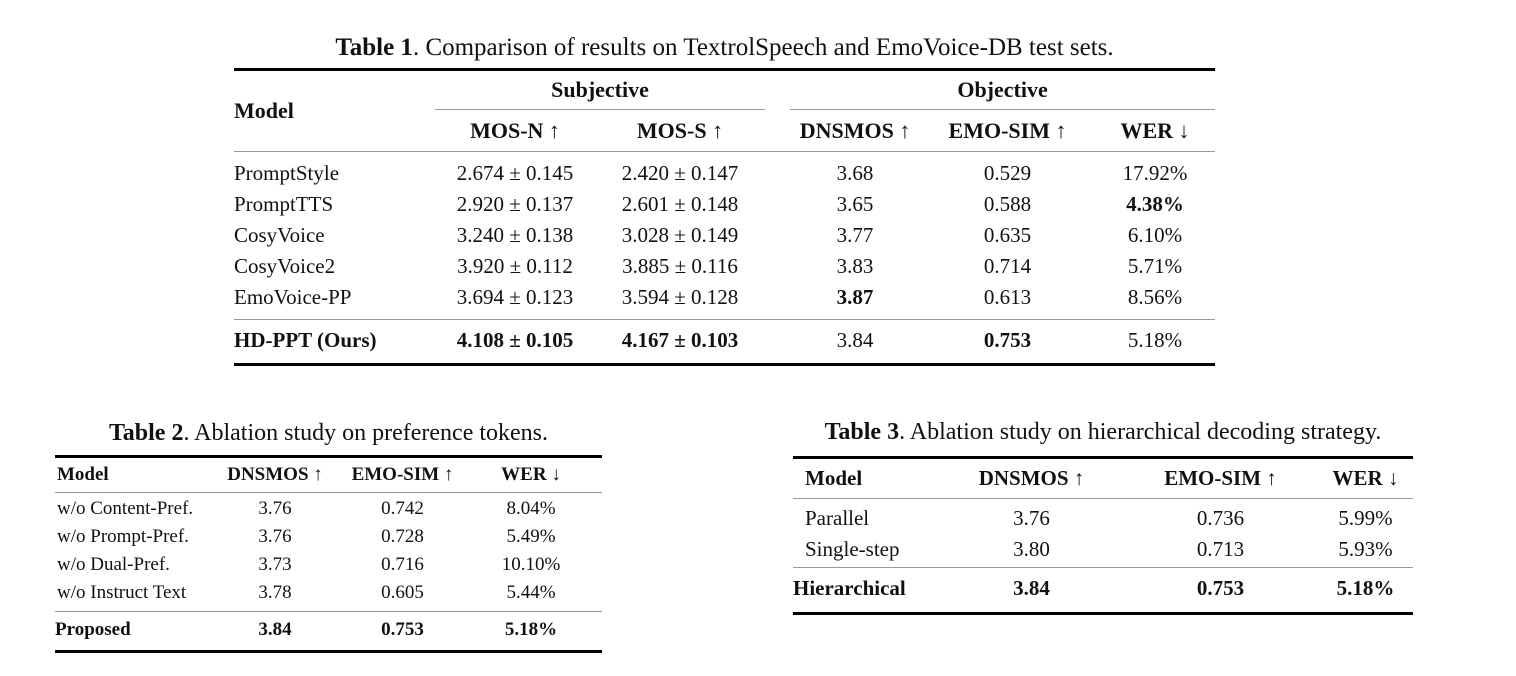 This screenshot has width=1516, height=676. What do you see at coordinates (531, 508) in the screenshot?
I see `value-cell: 8.04%` at bounding box center [531, 508].